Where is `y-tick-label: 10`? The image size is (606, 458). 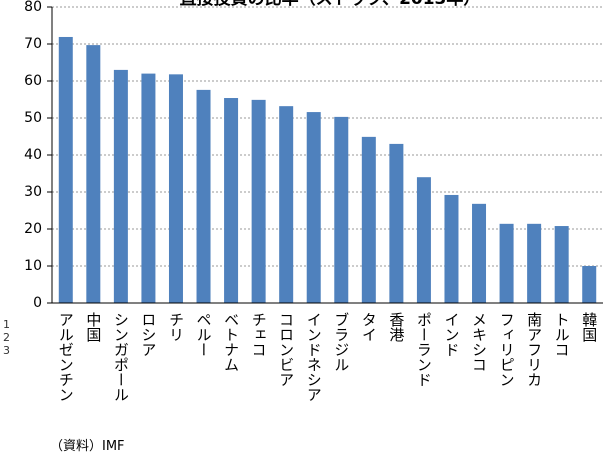
y-tick-label: 10 is located at coordinates (33, 266).